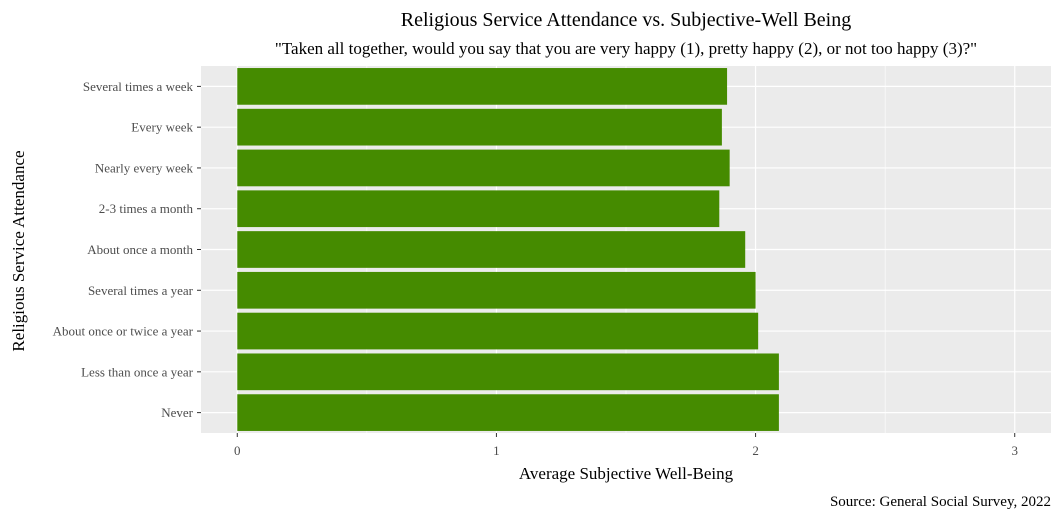 The image size is (1062, 518). Describe the element at coordinates (1014, 450) in the screenshot. I see `x-tick-label: 3` at that location.